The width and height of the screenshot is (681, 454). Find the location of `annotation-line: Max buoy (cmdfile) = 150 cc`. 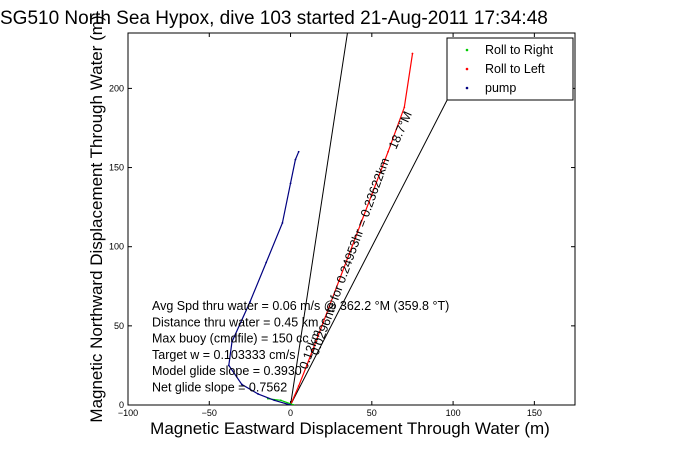

annotation-line: Max buoy (cmdfile) = 150 cc is located at coordinates (230, 339).